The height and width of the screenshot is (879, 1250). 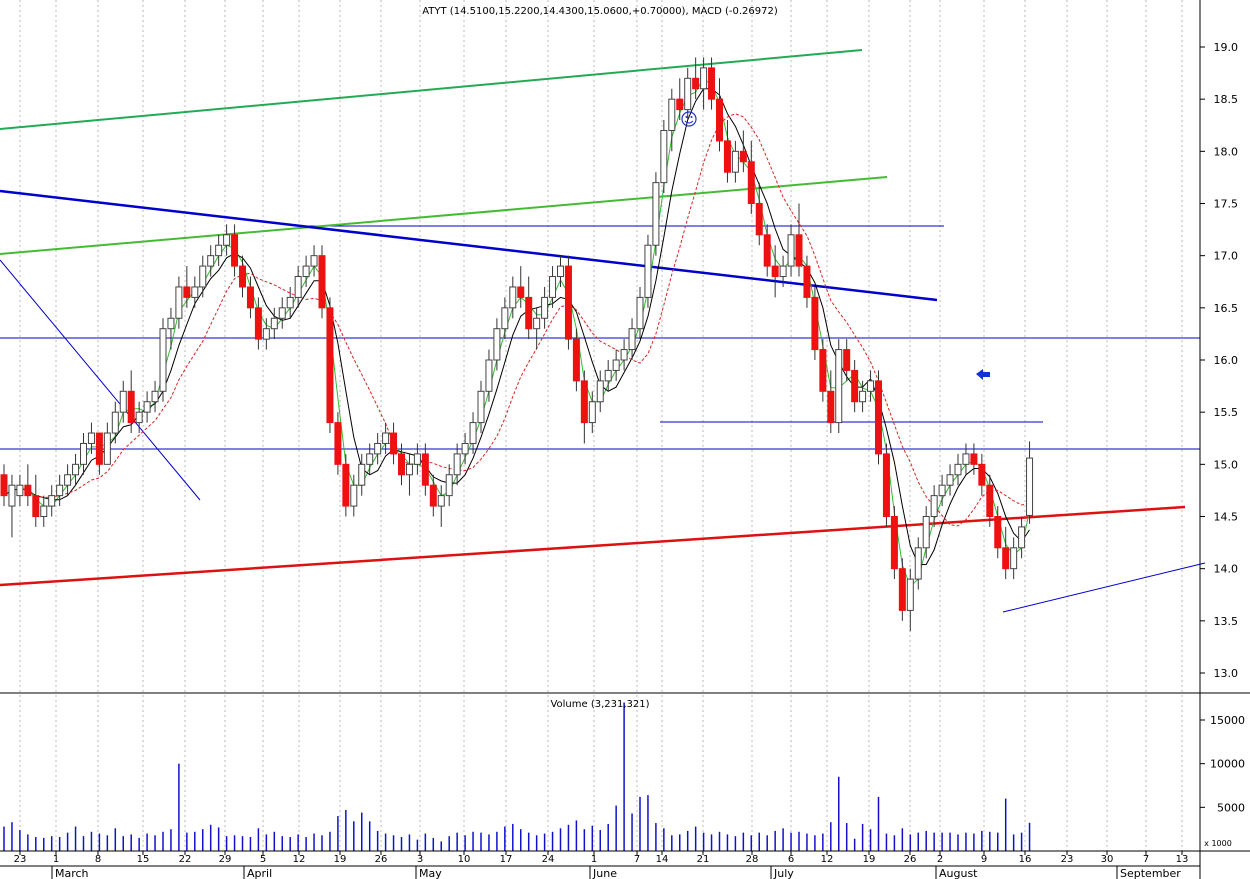 I want to click on volume-tick-label: 5000, so click(x=1231, y=807).